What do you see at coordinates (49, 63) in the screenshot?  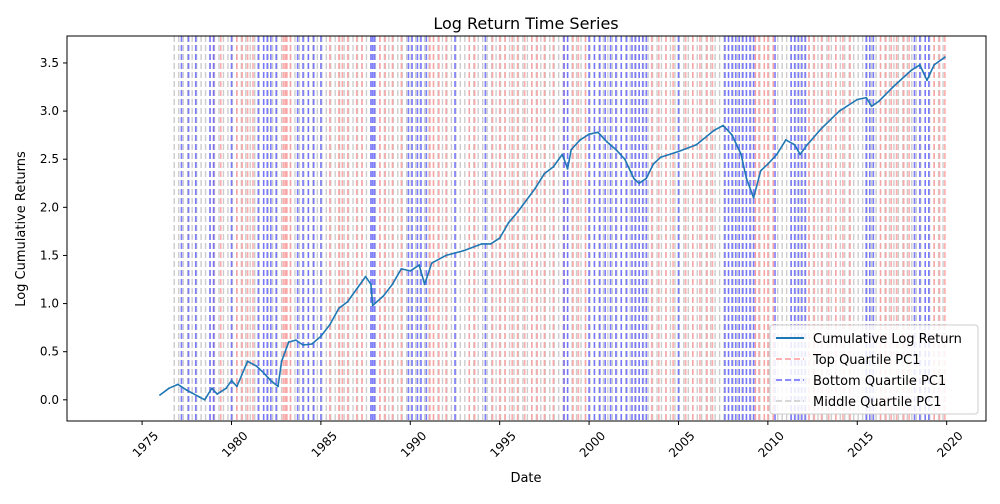 I see `y-tick-label: 3.5` at bounding box center [49, 63].